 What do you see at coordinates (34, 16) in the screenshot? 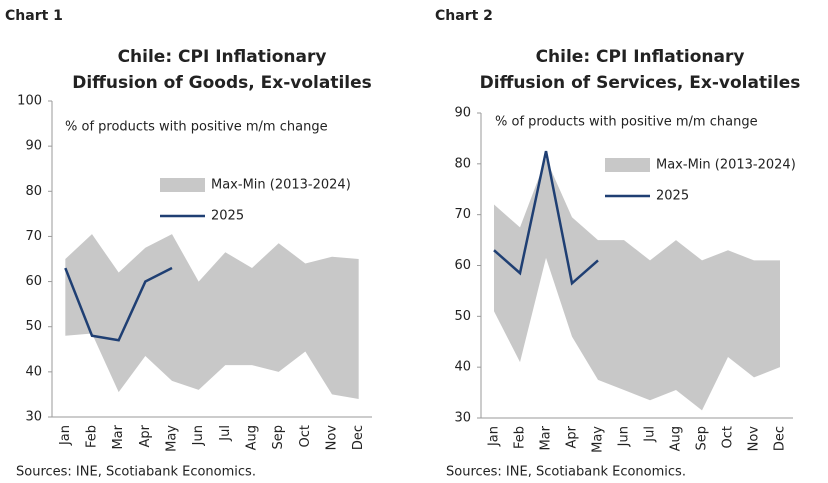
I see `chart-label: Chart 1` at bounding box center [34, 16].